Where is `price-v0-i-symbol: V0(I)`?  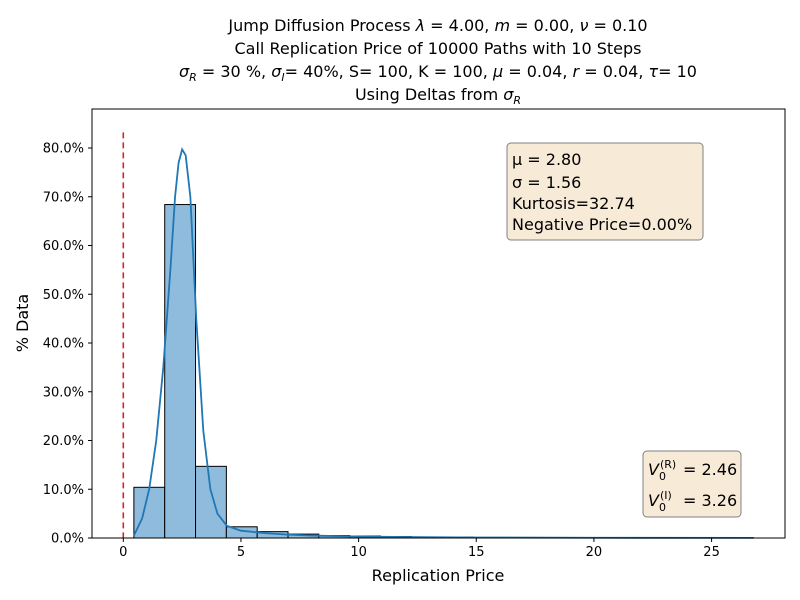 price-v0-i-symbol: V0(I) is located at coordinates (660, 501).